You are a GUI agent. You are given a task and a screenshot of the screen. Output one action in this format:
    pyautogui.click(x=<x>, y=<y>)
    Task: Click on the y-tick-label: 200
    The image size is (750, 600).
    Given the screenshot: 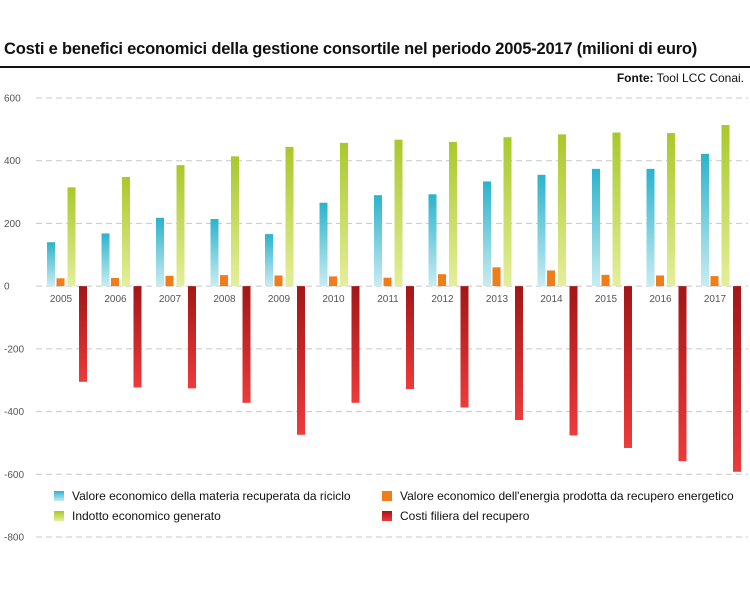 What is the action you would take?
    pyautogui.click(x=12, y=224)
    